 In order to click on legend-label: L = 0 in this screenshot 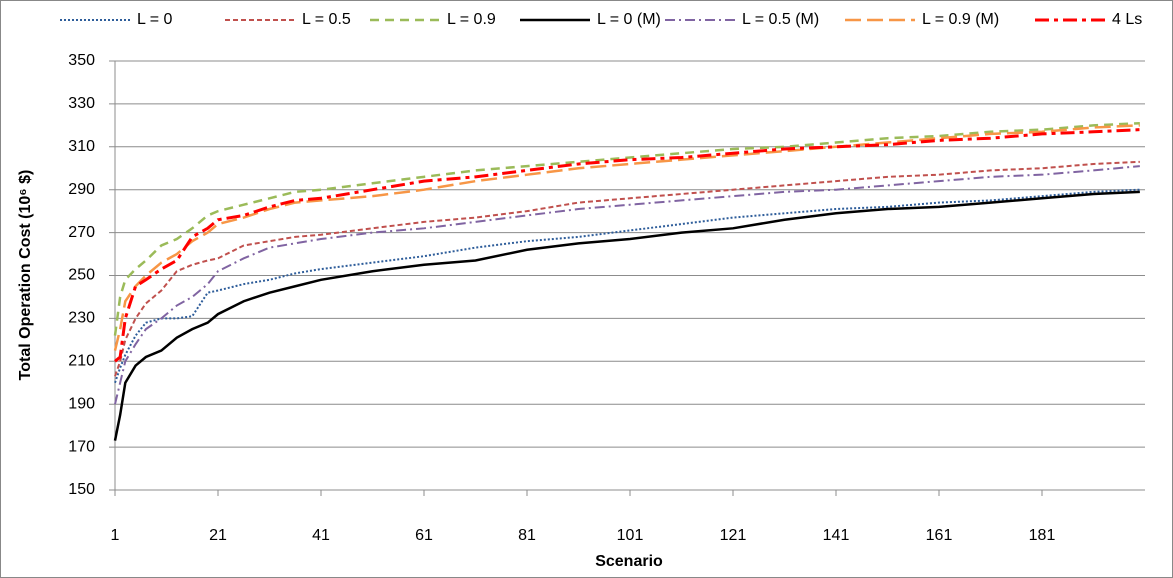, I will do `click(155, 19)`.